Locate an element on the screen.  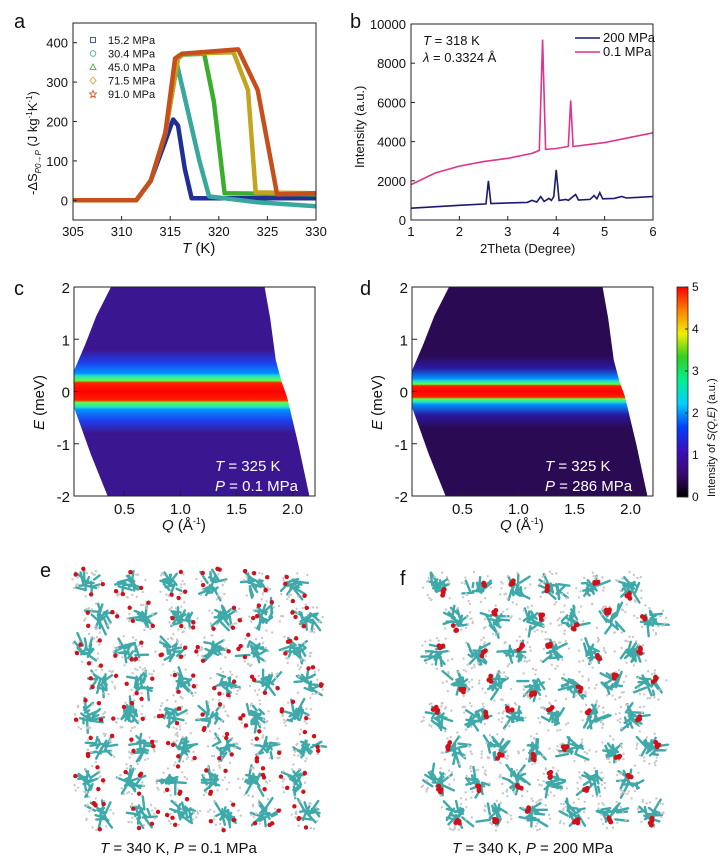
annotation-temperature: T = 325 K is located at coordinates (247, 466).